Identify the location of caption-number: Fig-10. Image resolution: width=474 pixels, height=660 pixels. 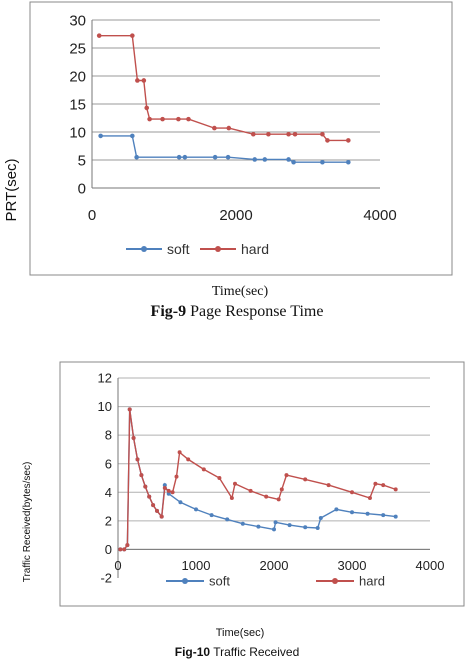
(192, 652).